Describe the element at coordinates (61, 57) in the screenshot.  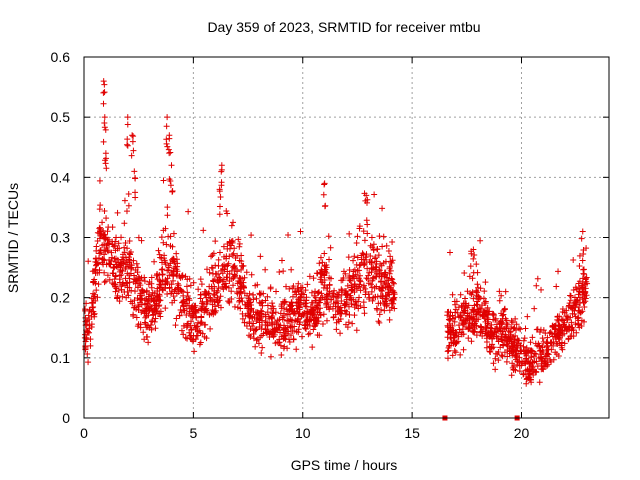
I see `y-tick-label: 0.6` at that location.